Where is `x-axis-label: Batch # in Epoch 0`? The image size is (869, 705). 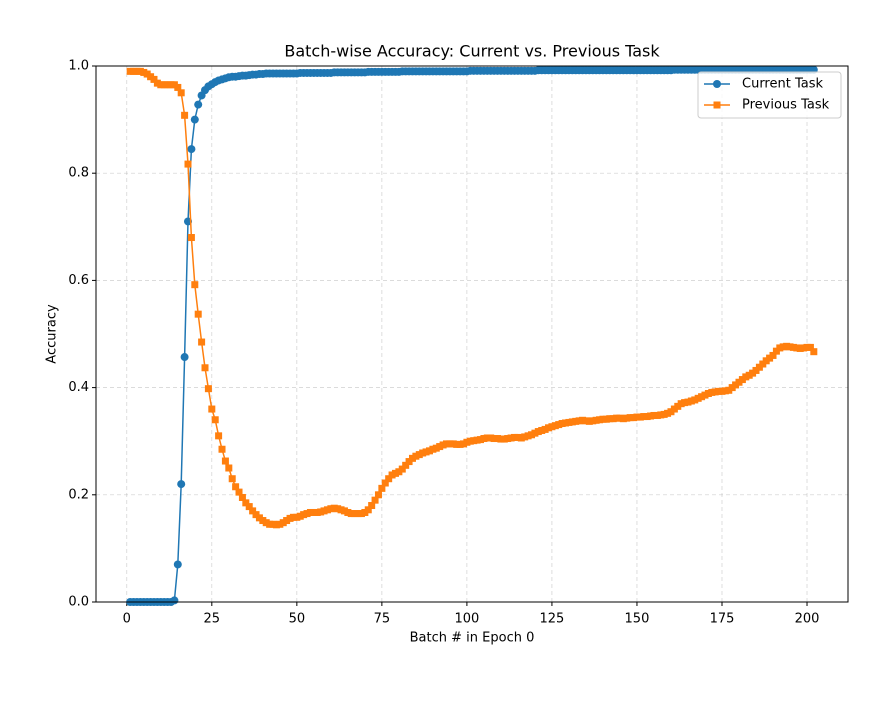
x-axis-label: Batch # in Epoch 0 is located at coordinates (472, 638).